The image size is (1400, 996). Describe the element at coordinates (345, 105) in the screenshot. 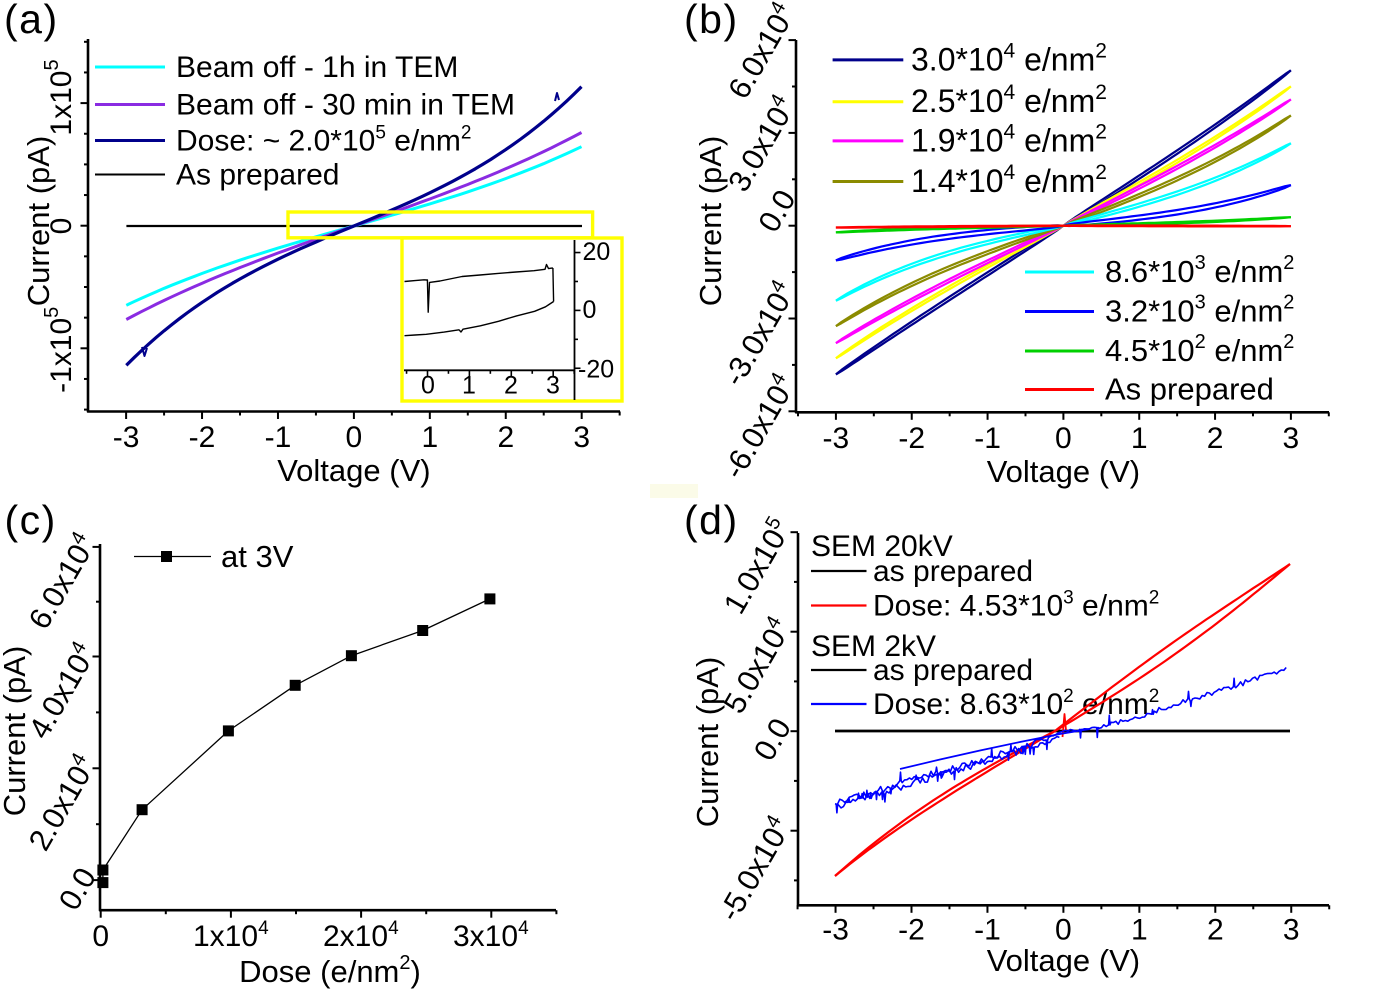

I see `svg-text: Beam off - 30 min in TEM` at that location.